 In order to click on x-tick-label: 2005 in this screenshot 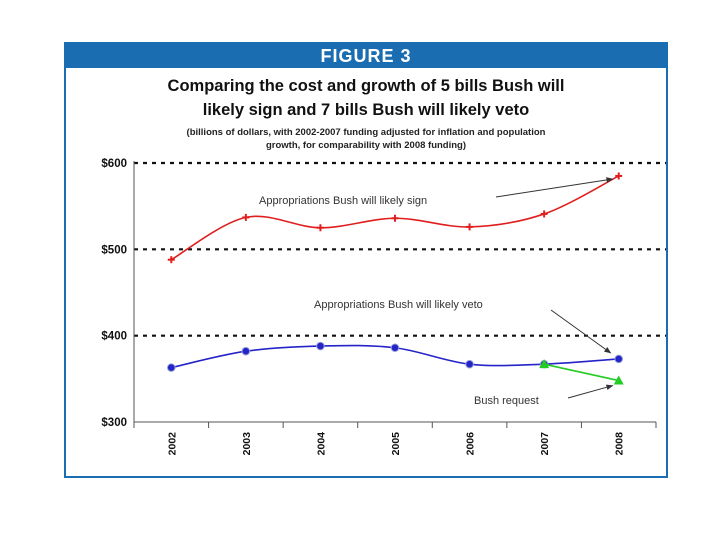, I will do `click(396, 444)`.